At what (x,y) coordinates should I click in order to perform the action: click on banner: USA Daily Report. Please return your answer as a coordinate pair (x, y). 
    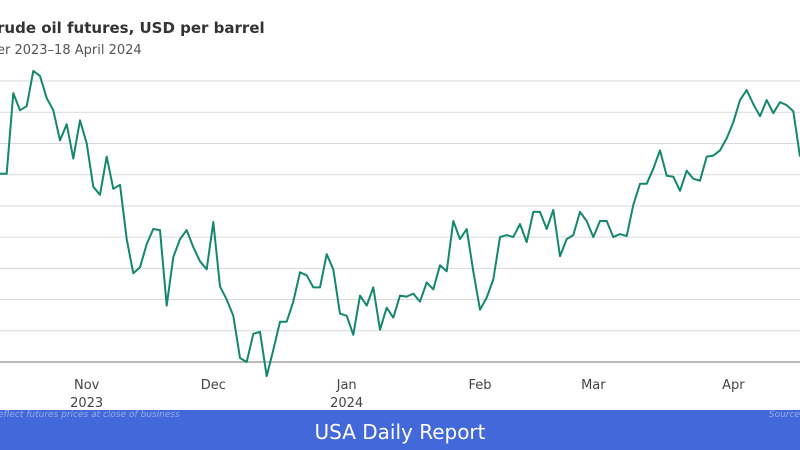
    Looking at the image, I should click on (400, 430).